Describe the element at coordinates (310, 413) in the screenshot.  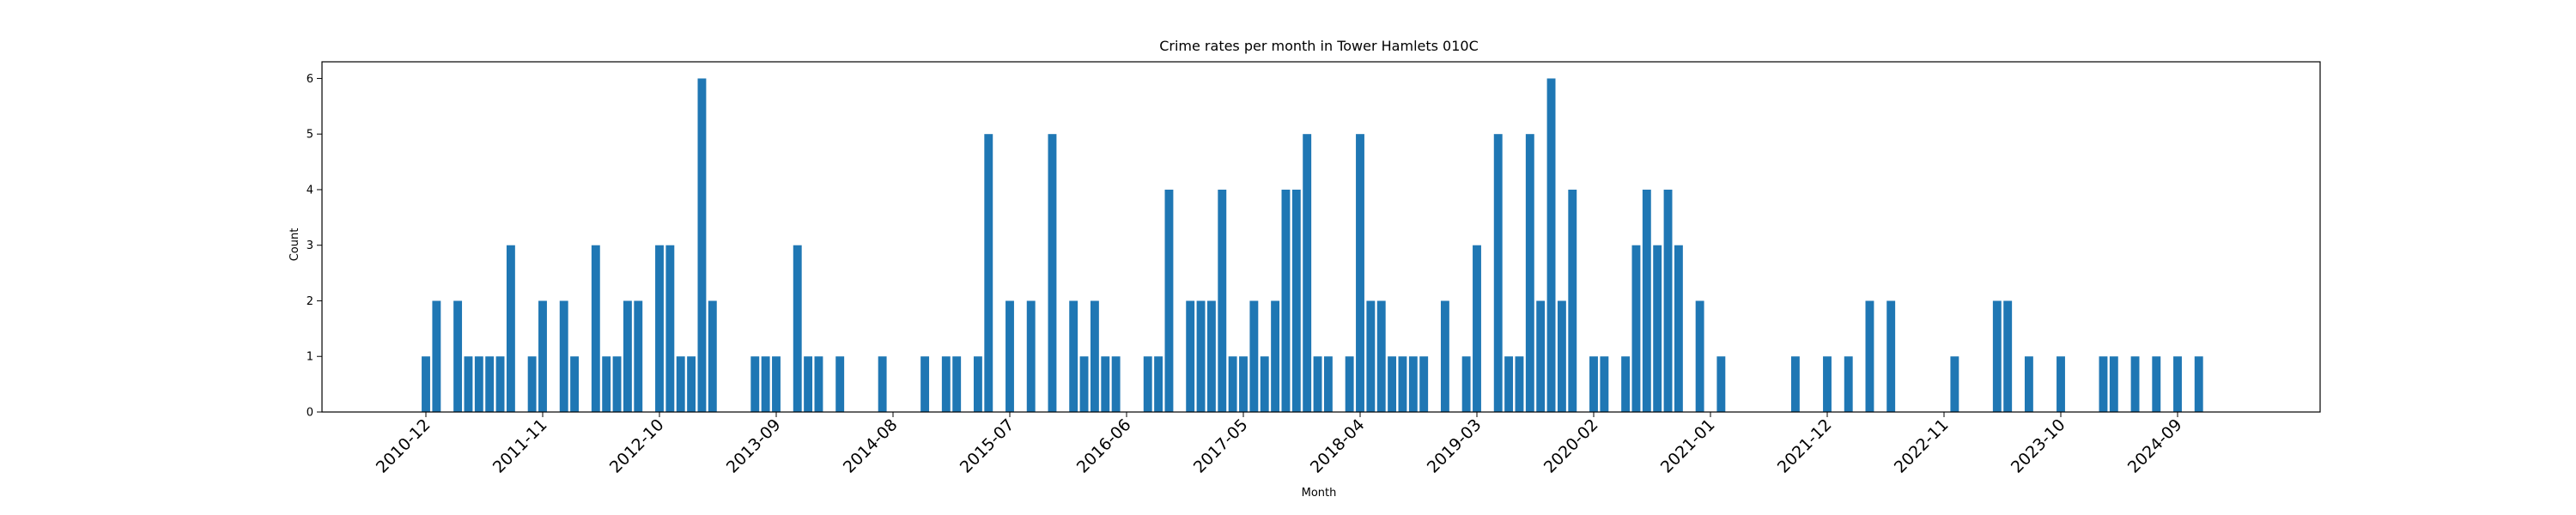
I see `y-tick-label: 0` at that location.